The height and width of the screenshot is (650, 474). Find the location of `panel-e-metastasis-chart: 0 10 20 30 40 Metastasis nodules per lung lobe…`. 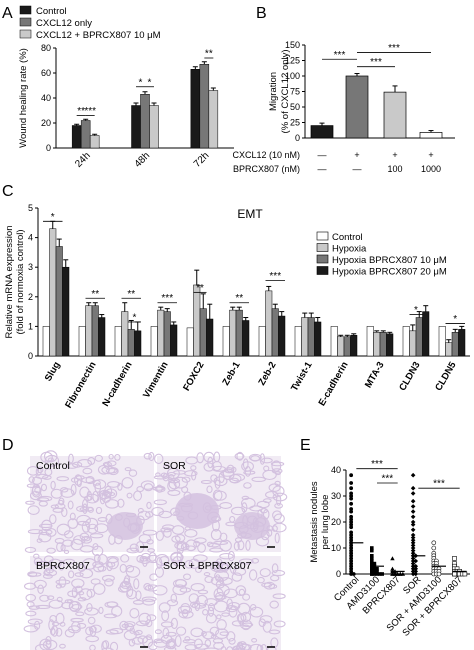

panel-e-metastasis-chart: 0 10 20 30 40 Metastasis nodules per lung lobe… is located at coordinates (389, 549).